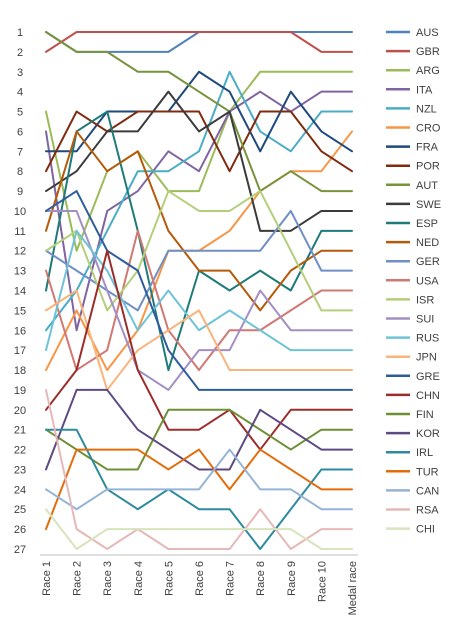  I want to click on x-tick-label: Race 4, so click(139, 578).